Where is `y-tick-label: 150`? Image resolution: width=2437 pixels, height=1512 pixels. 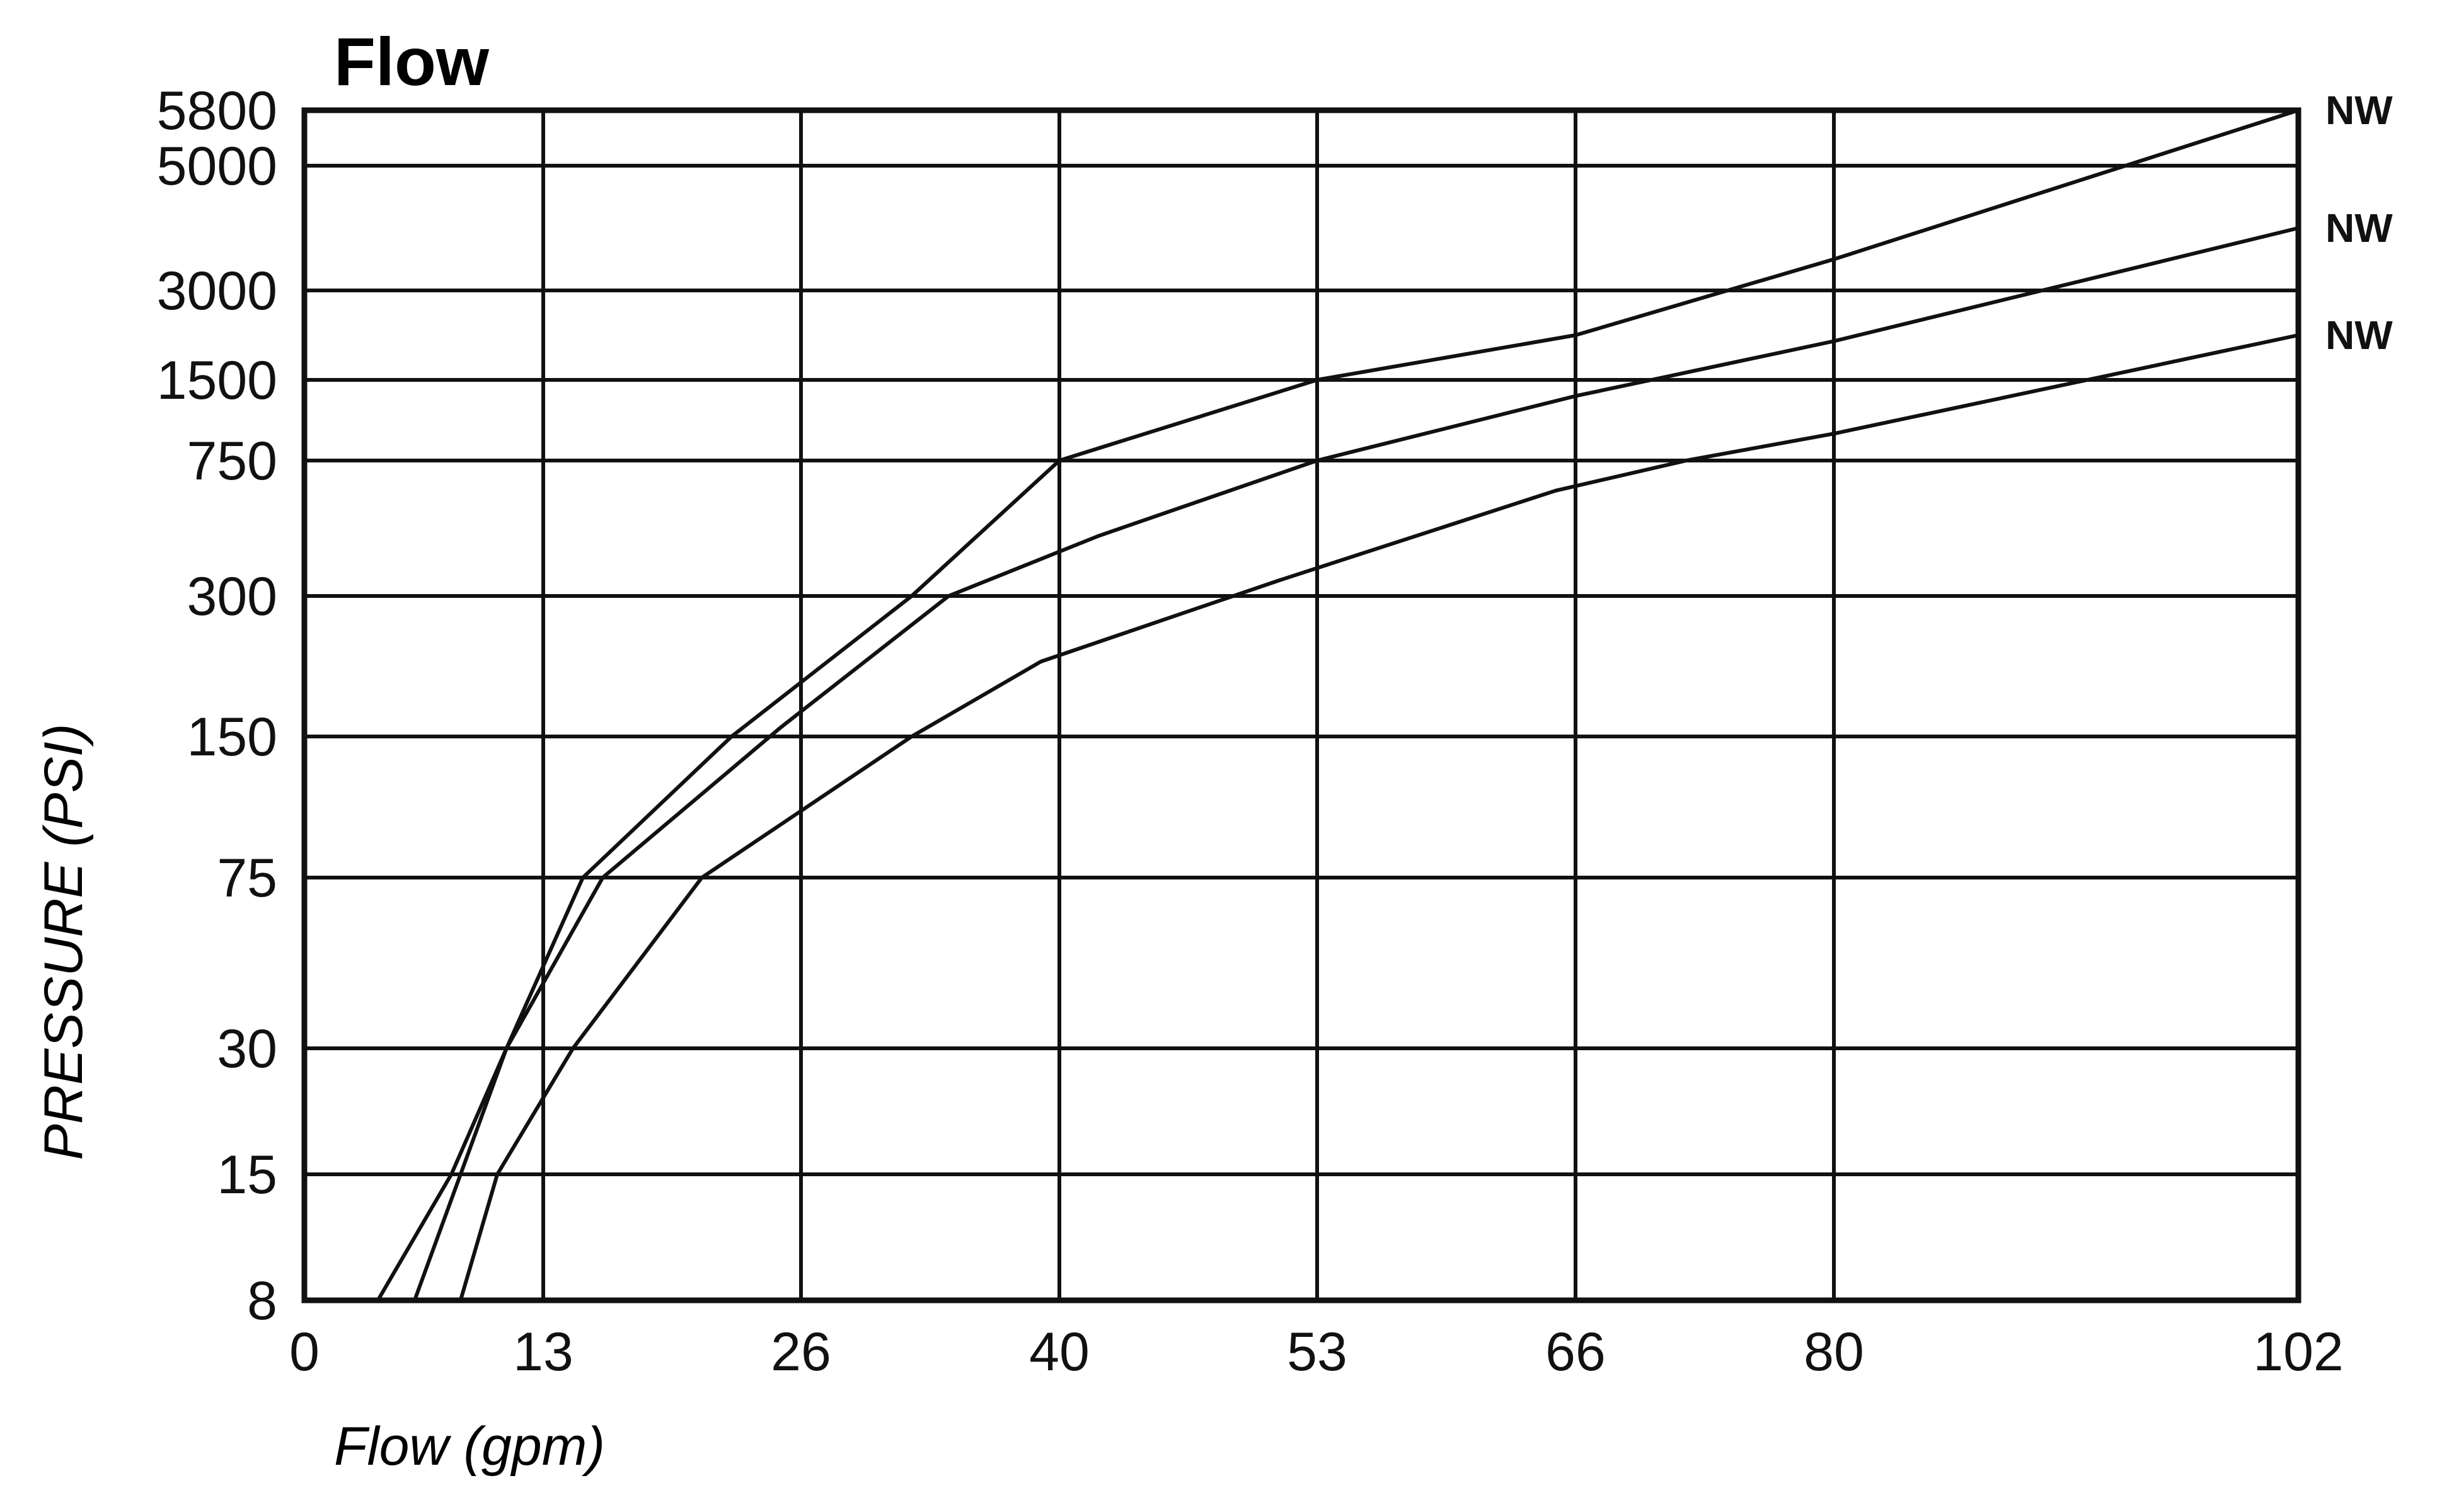 y-tick-label: 150 is located at coordinates (233, 737).